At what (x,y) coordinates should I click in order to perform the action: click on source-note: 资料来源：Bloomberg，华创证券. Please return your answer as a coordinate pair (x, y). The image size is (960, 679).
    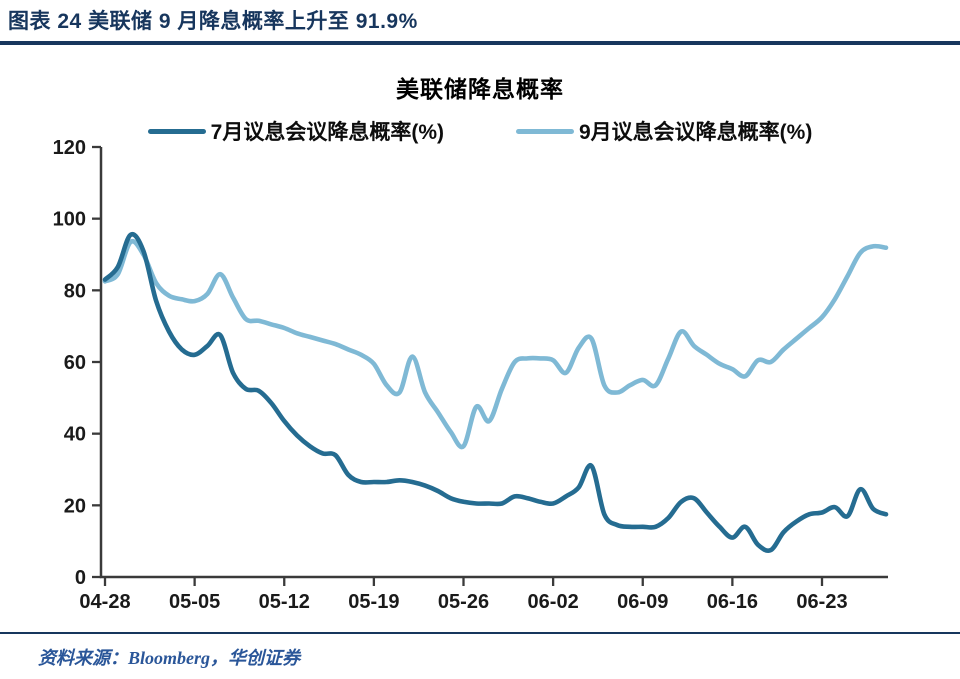
    Looking at the image, I should click on (169, 658).